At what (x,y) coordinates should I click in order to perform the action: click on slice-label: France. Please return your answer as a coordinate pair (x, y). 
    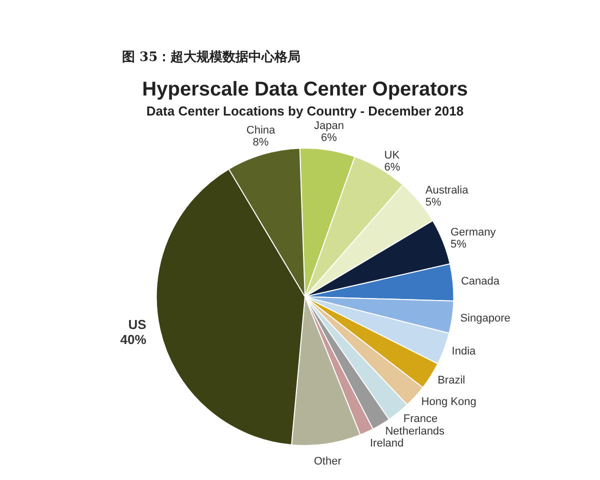
    Looking at the image, I should click on (420, 418).